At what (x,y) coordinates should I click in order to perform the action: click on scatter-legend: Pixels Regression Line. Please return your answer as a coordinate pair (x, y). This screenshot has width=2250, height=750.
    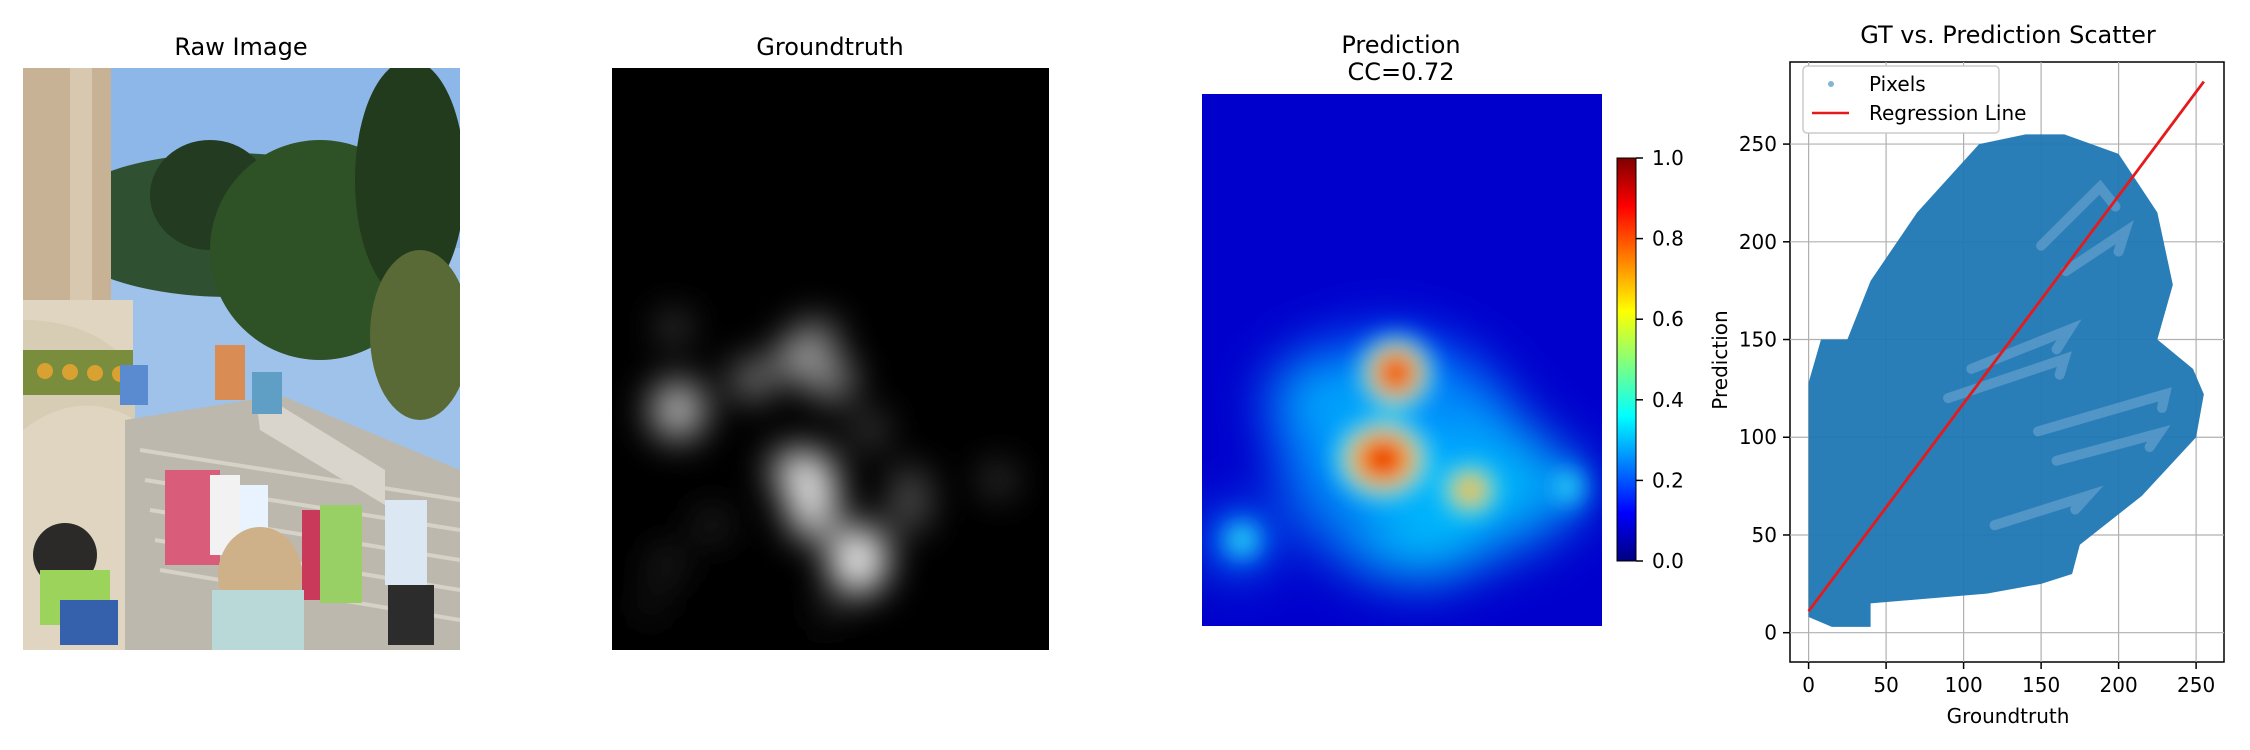
    Looking at the image, I should click on (1914, 99).